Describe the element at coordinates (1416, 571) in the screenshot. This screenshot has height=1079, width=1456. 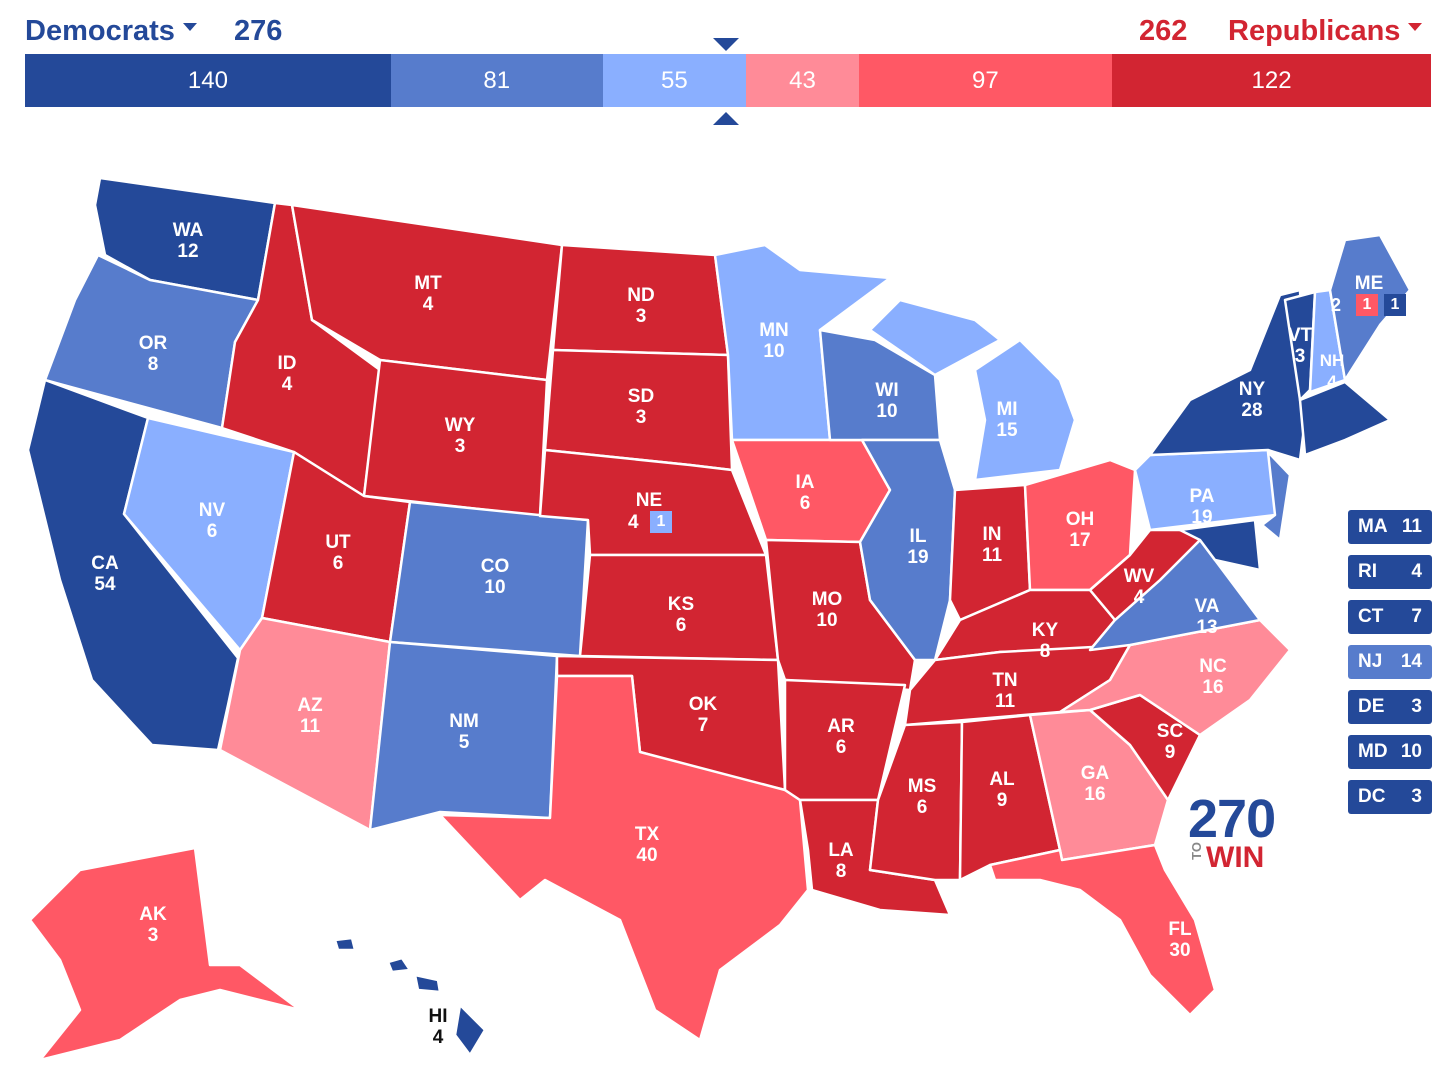
I see `side-box-ev: 4` at that location.